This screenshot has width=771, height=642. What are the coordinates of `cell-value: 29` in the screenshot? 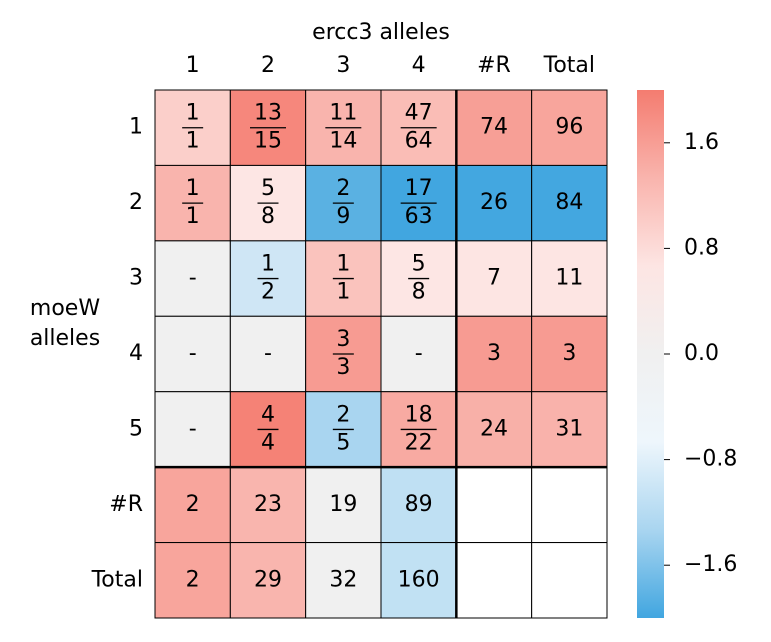 It's located at (268, 579).